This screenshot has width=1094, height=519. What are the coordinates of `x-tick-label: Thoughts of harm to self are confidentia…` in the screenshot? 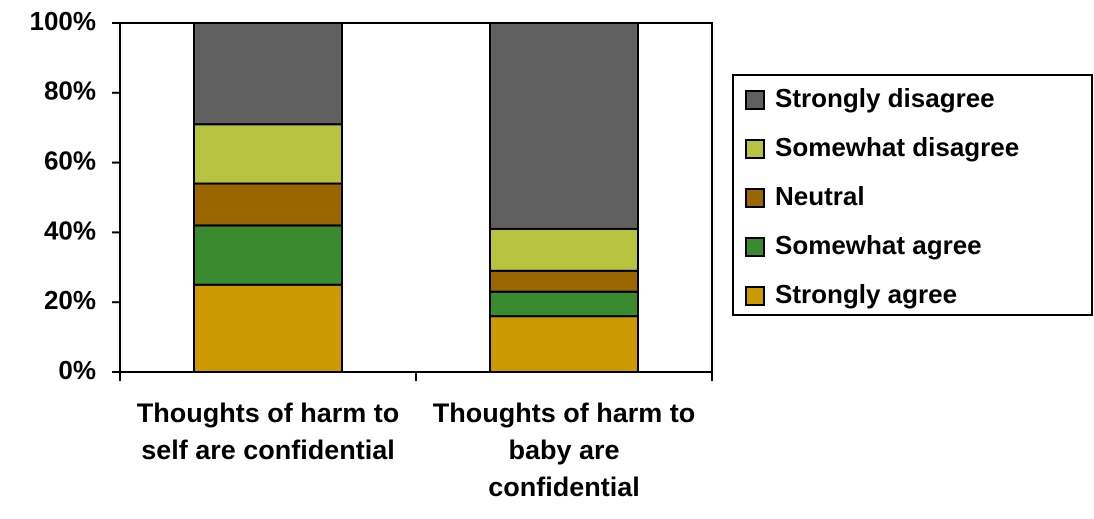 It's located at (268, 431).